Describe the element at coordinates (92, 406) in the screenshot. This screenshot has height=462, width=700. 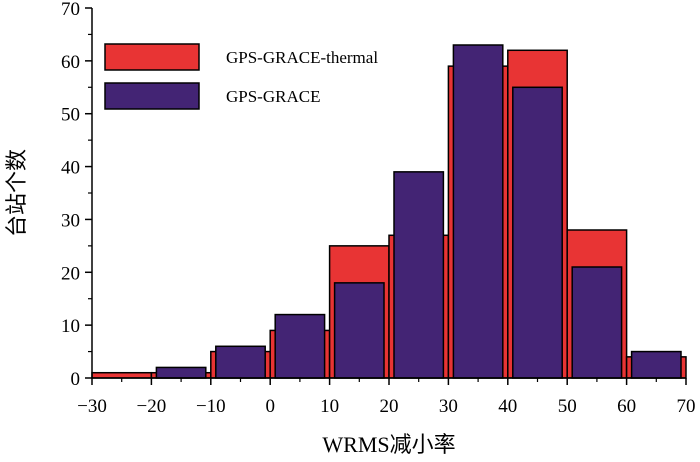
I see `x-tick-label: −30` at that location.